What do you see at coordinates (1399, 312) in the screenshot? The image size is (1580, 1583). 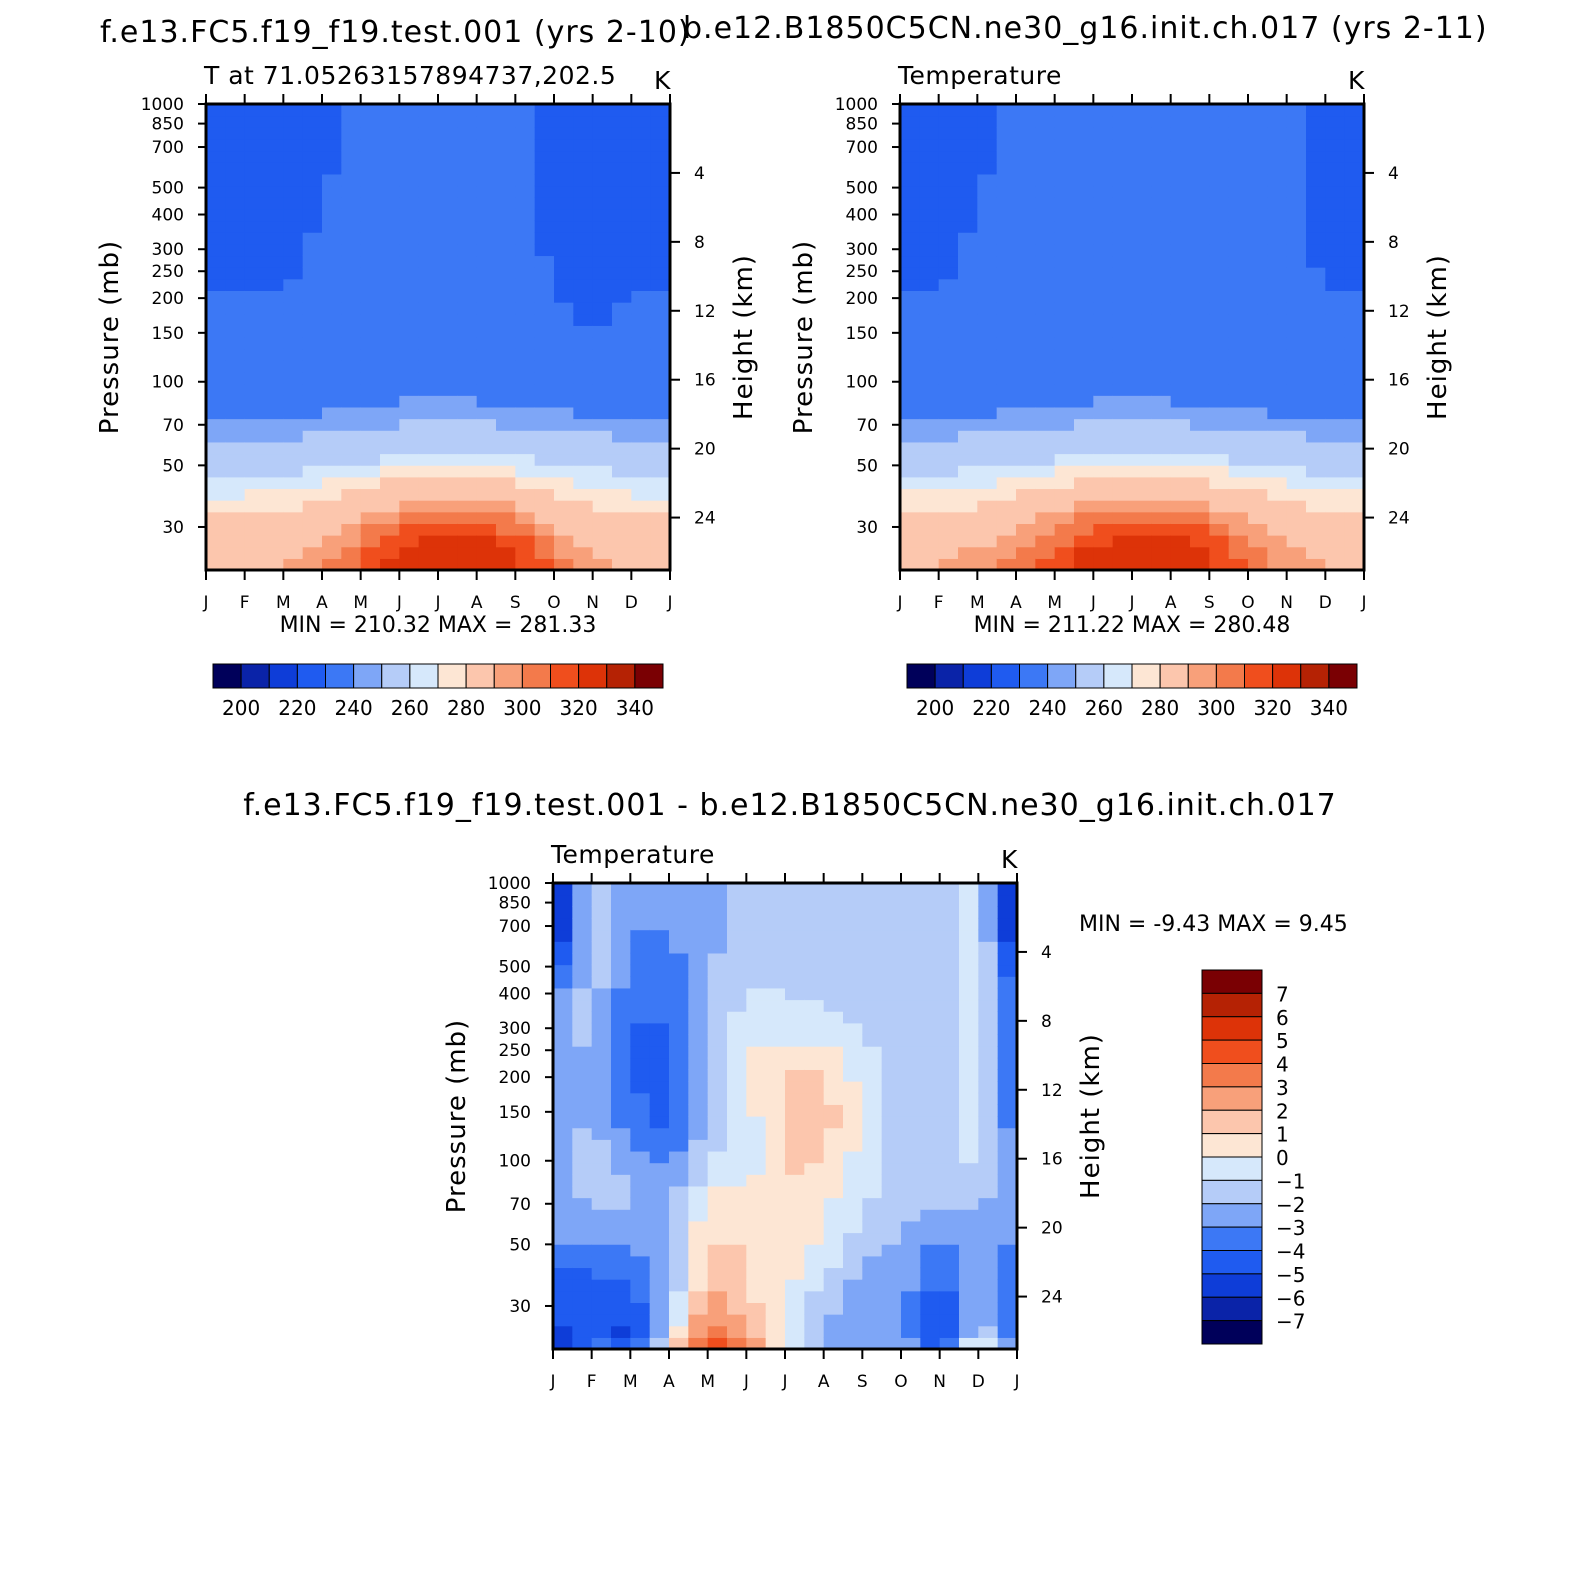 I see `height-tick-label: 12` at bounding box center [1399, 312].